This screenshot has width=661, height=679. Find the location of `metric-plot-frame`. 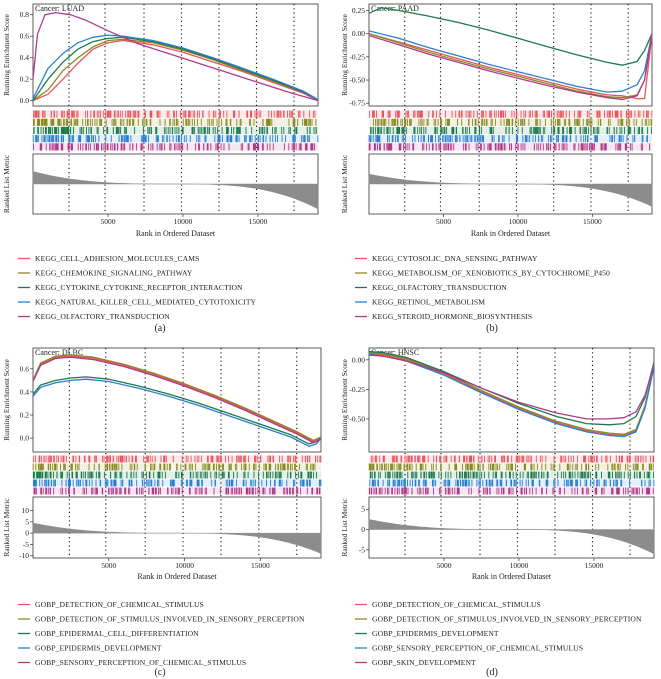

metric-plot-frame is located at coordinates (177, 527).